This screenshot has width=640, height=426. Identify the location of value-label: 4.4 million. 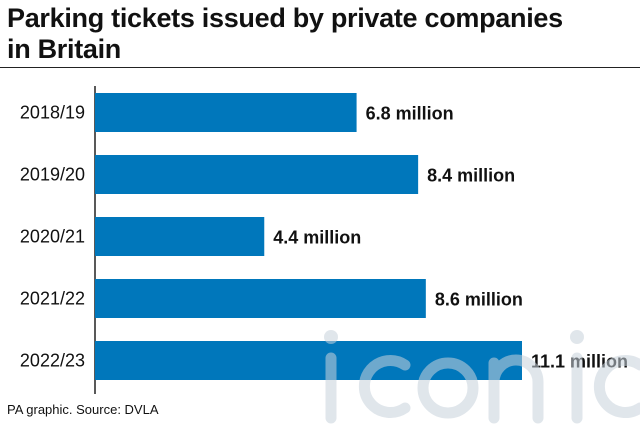
(317, 238).